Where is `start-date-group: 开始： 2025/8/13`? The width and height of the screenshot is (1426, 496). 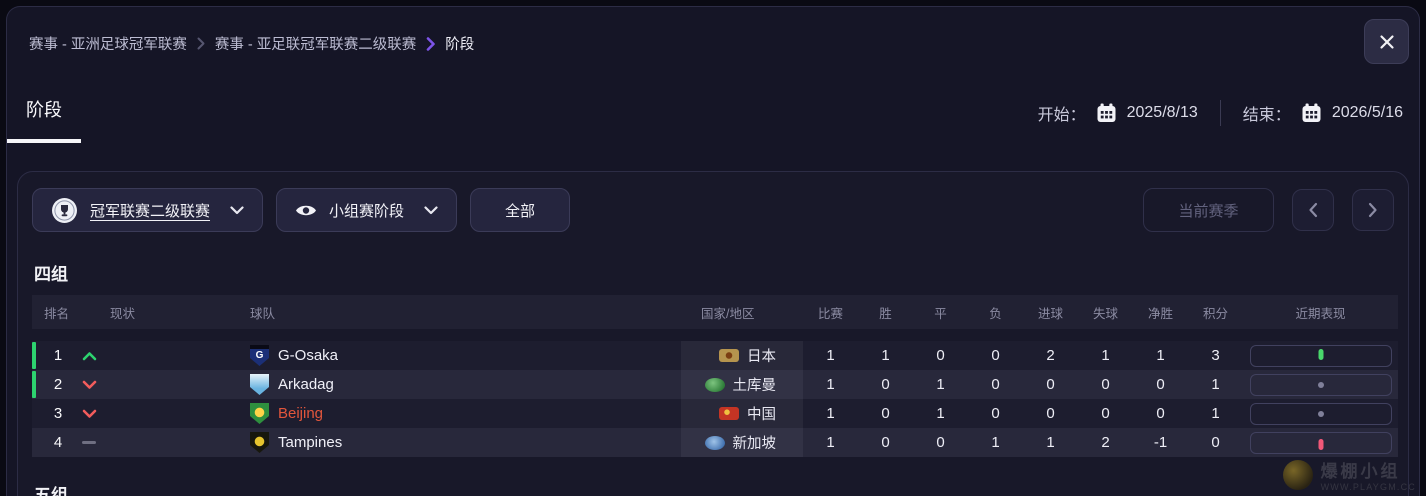
start-date-group: 开始： 2025/8/13 is located at coordinates (1118, 113).